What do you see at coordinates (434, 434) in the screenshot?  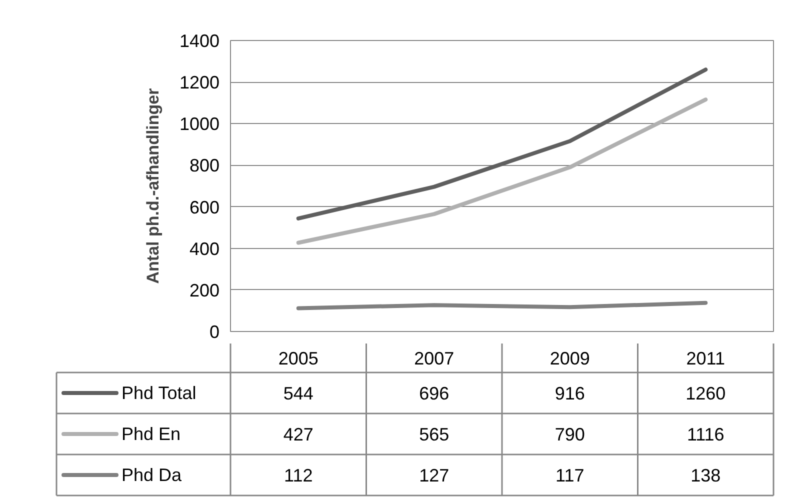 I see `data-label: 565` at bounding box center [434, 434].